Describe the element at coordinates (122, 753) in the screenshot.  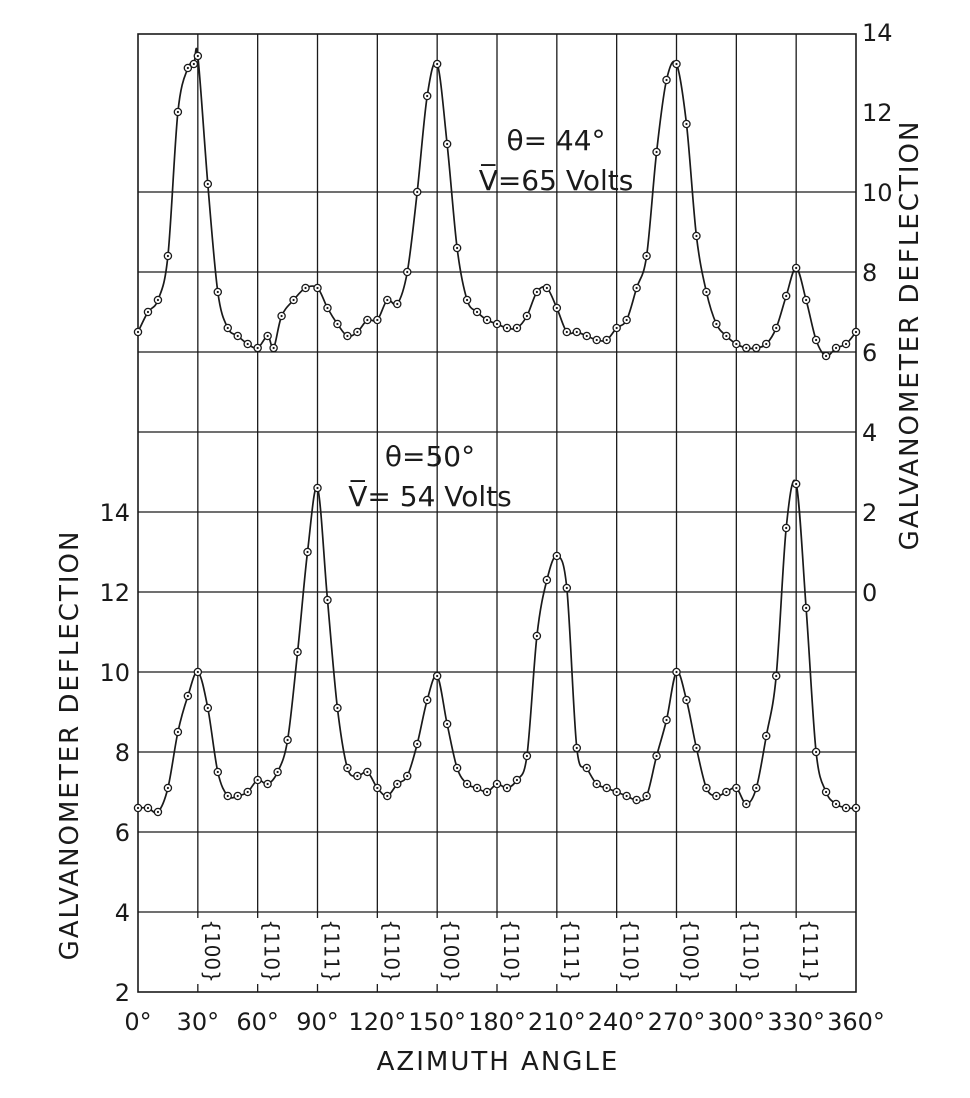
I see `left-y-tick-label: 8` at that location.